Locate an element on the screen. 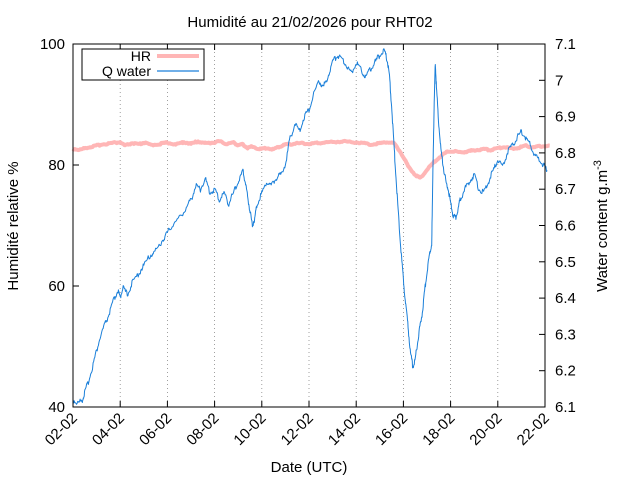 This screenshot has width=640, height=480. y2-tick-labels: 6.1 6.2 6.3 6.4 6.5 6.6 6.7 6.8 6.9 7 7.1 is located at coordinates (565, 226).